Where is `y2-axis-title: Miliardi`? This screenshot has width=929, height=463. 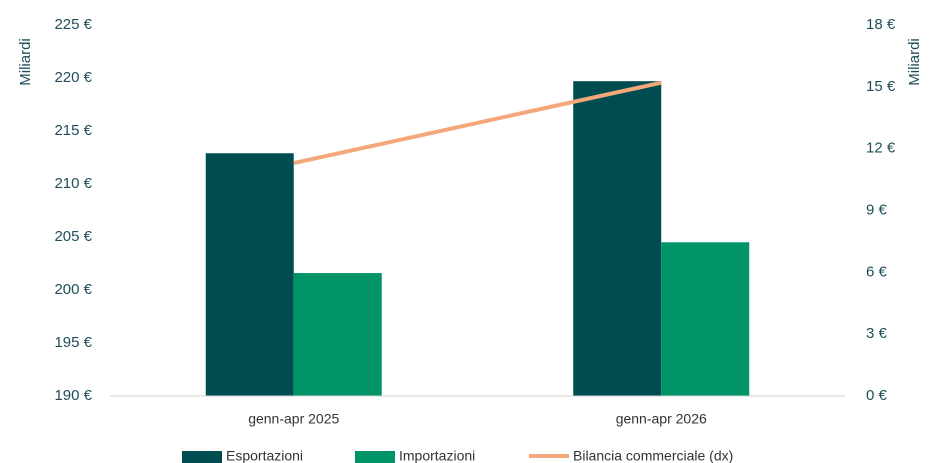
y2-axis-title: Miliardi is located at coordinates (914, 62).